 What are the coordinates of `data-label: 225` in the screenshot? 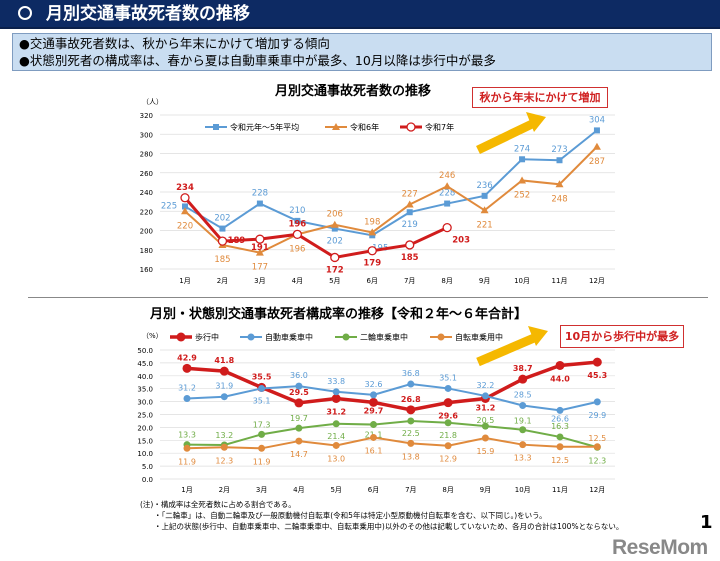 It's located at (169, 206).